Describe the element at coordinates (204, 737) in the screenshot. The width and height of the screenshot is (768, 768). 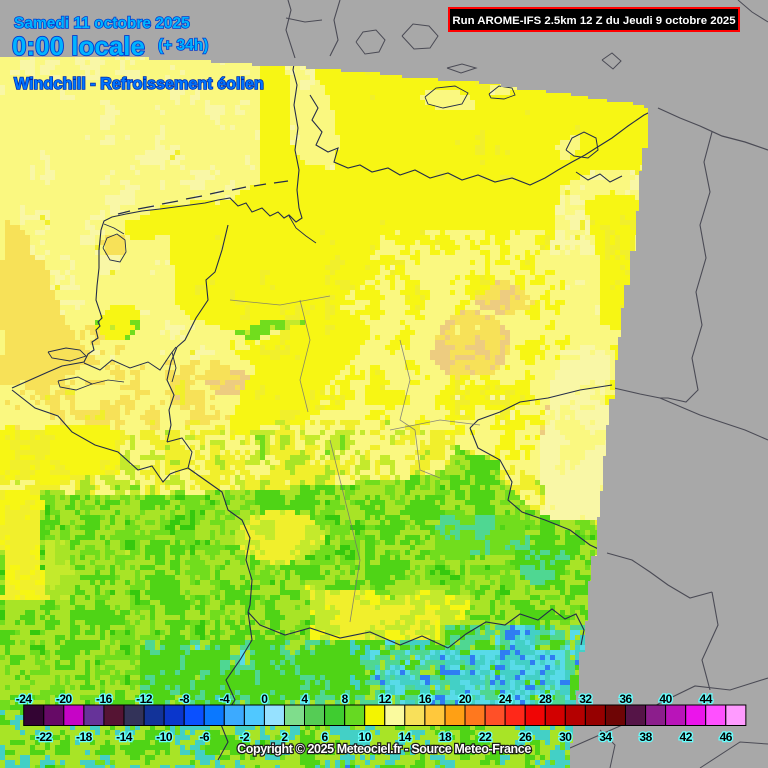
I see `svg-text: -6` at that location.